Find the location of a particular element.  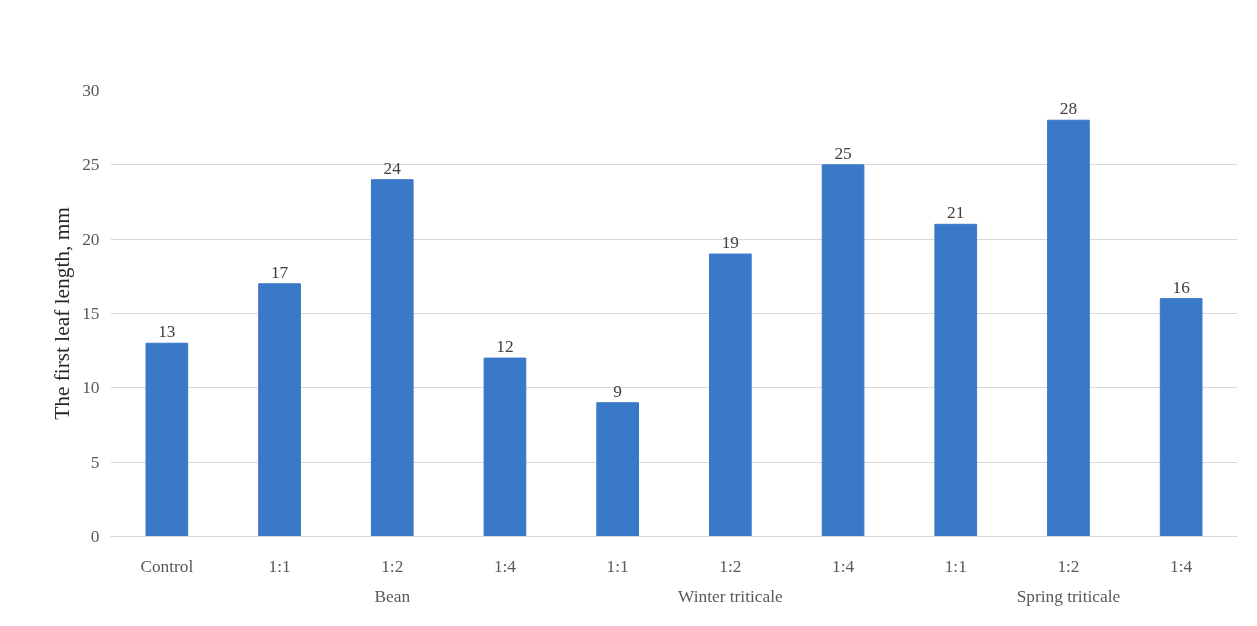

y-tick-label: 30 is located at coordinates (91, 90).